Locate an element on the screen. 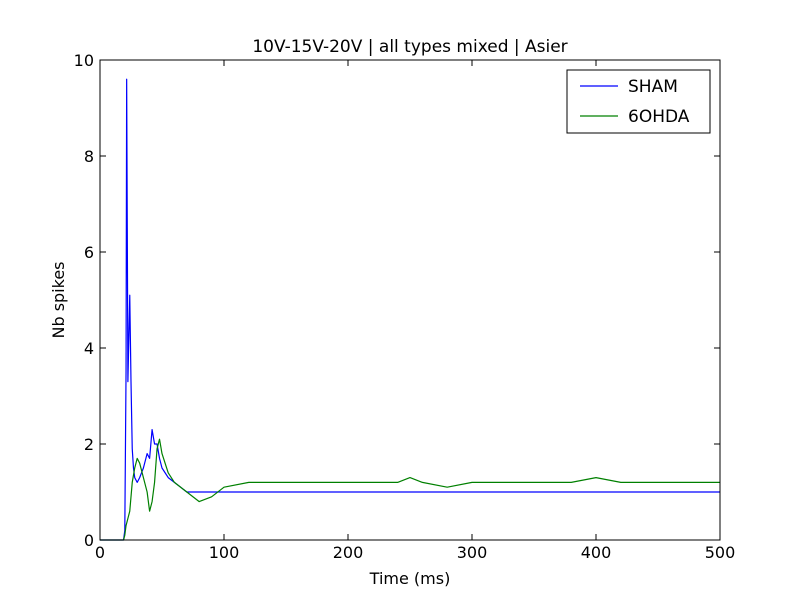  legend-label-6ohda: 6OHDA is located at coordinates (659, 117).